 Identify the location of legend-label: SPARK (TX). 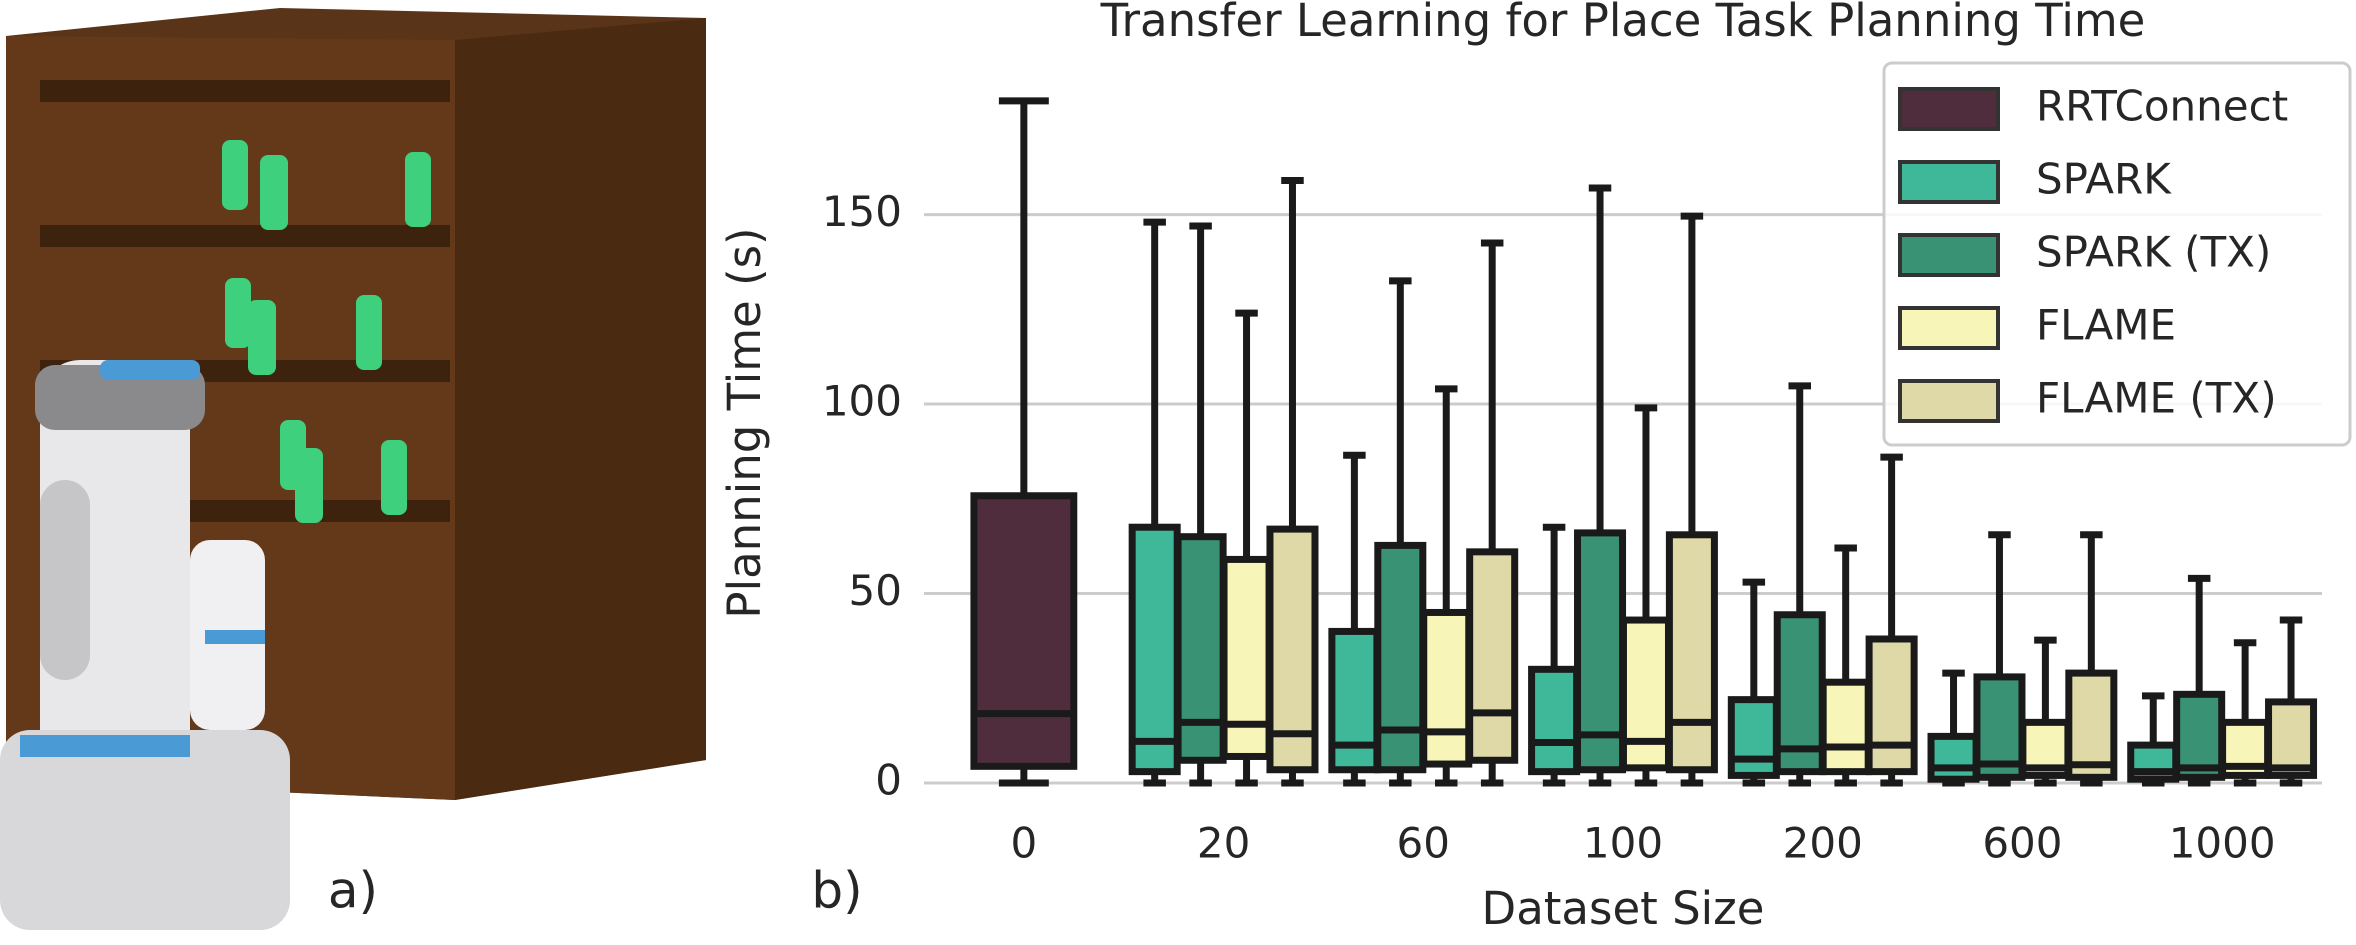
(2153, 252).